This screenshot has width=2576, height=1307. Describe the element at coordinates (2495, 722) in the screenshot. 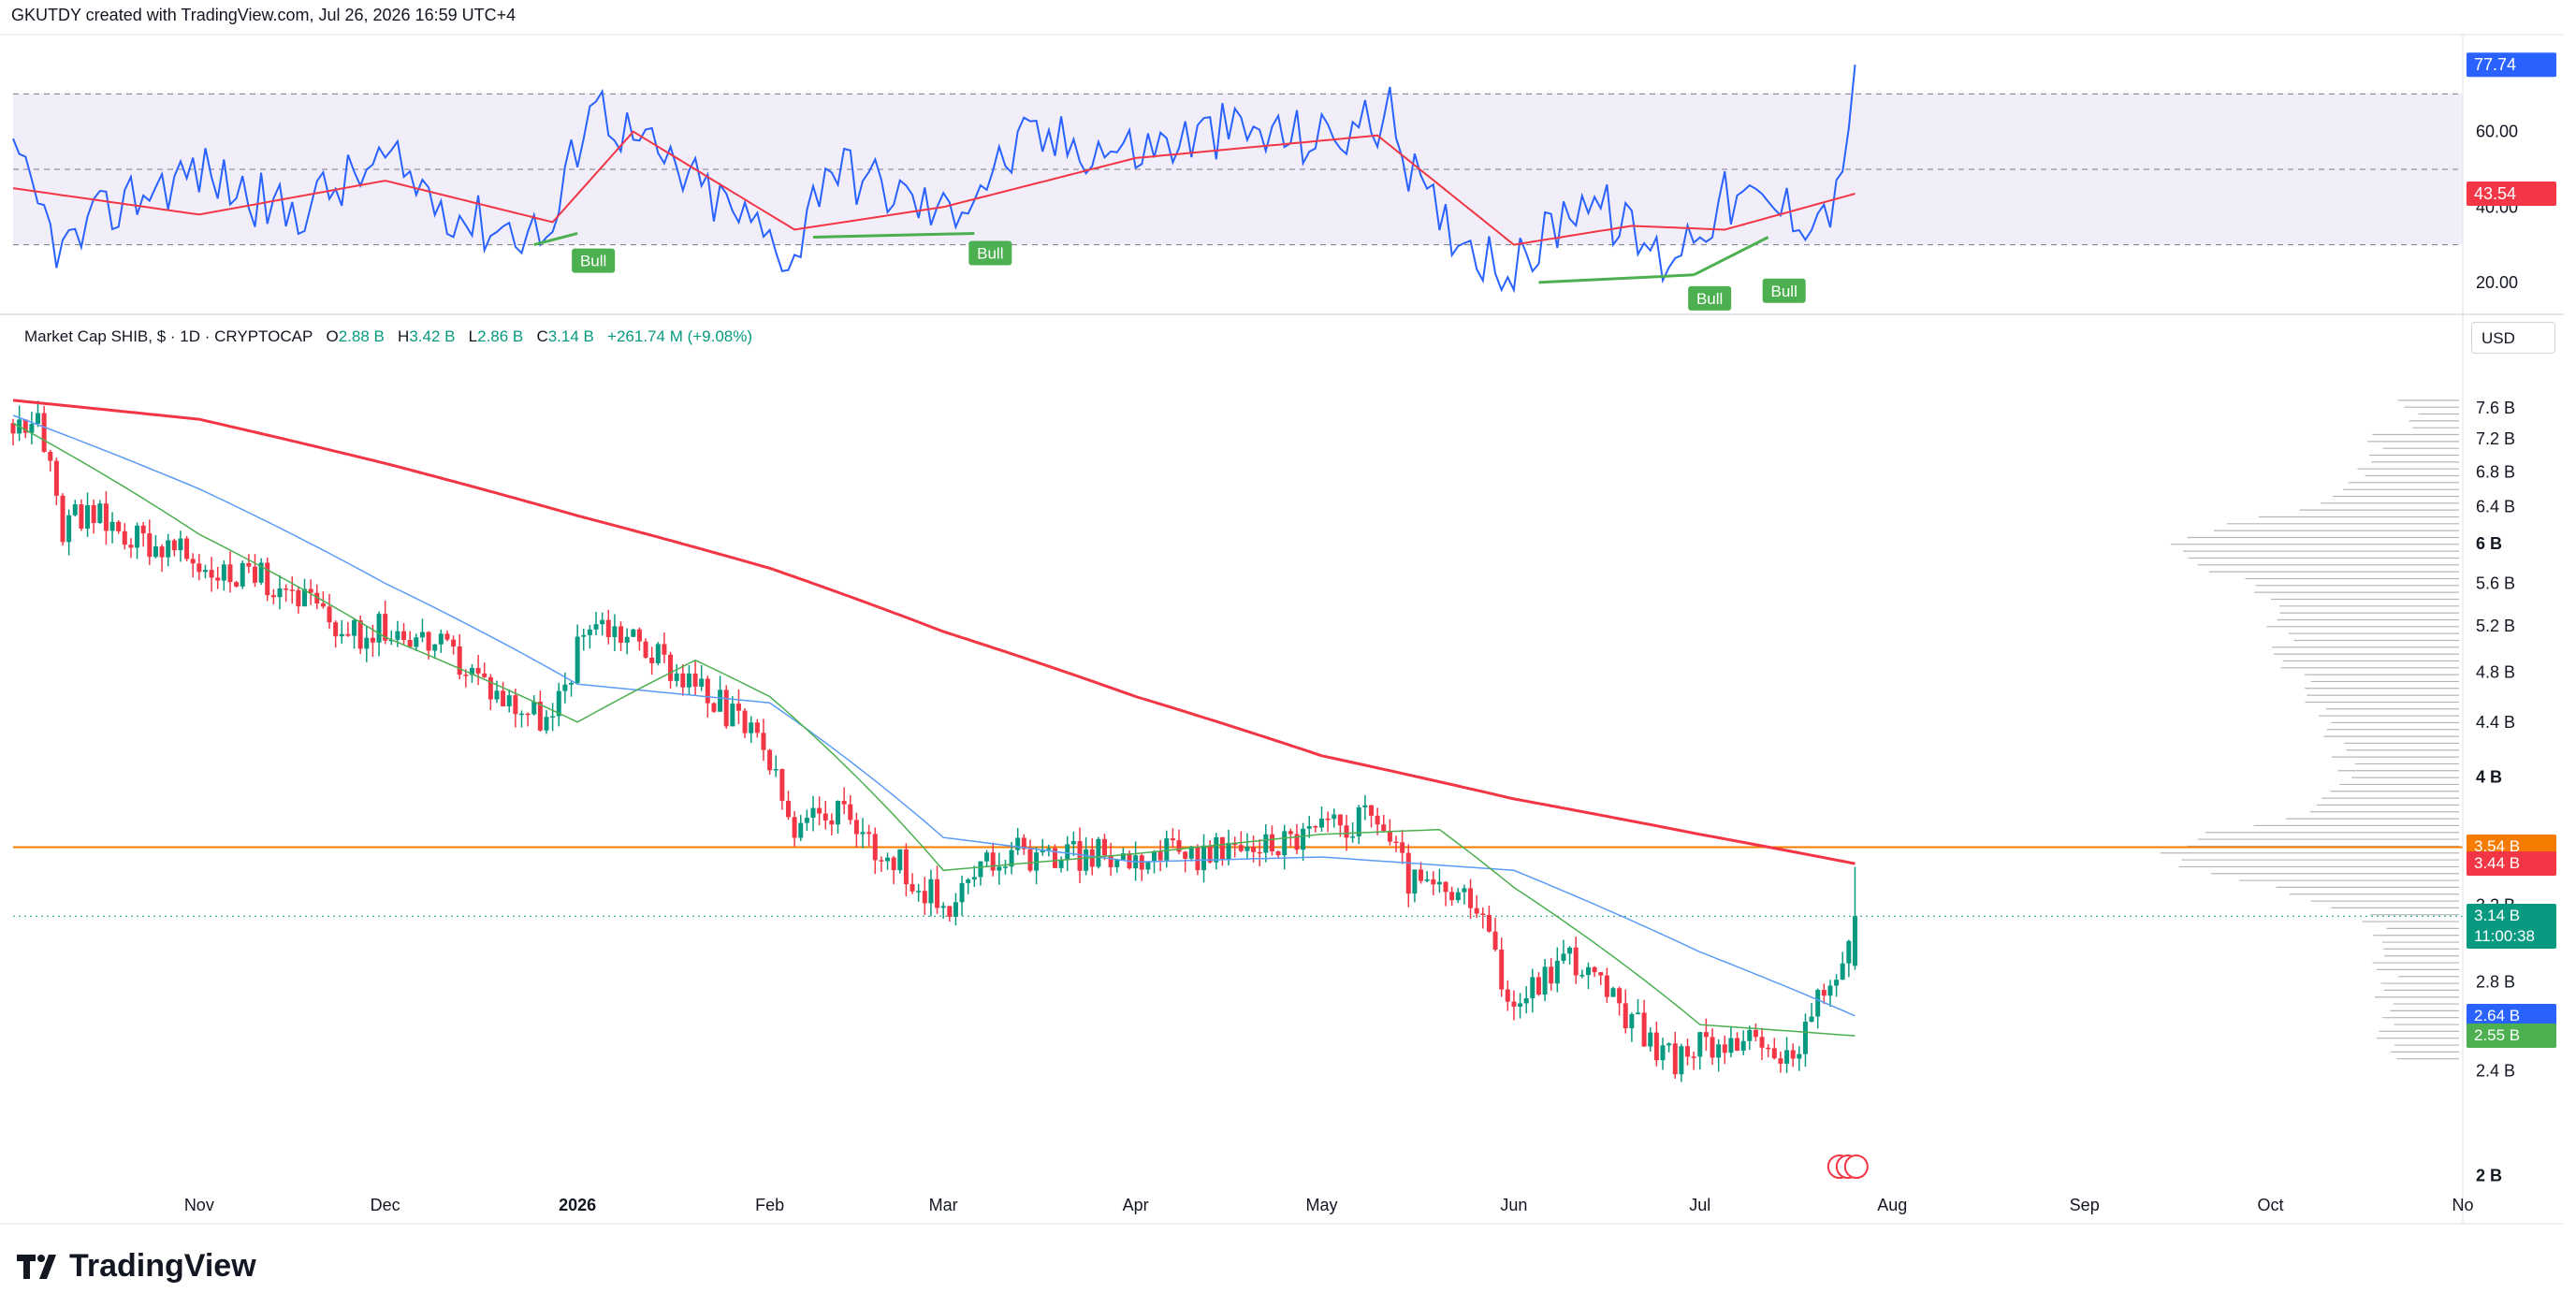

I see `price-tick-label: 4.4 B` at that location.